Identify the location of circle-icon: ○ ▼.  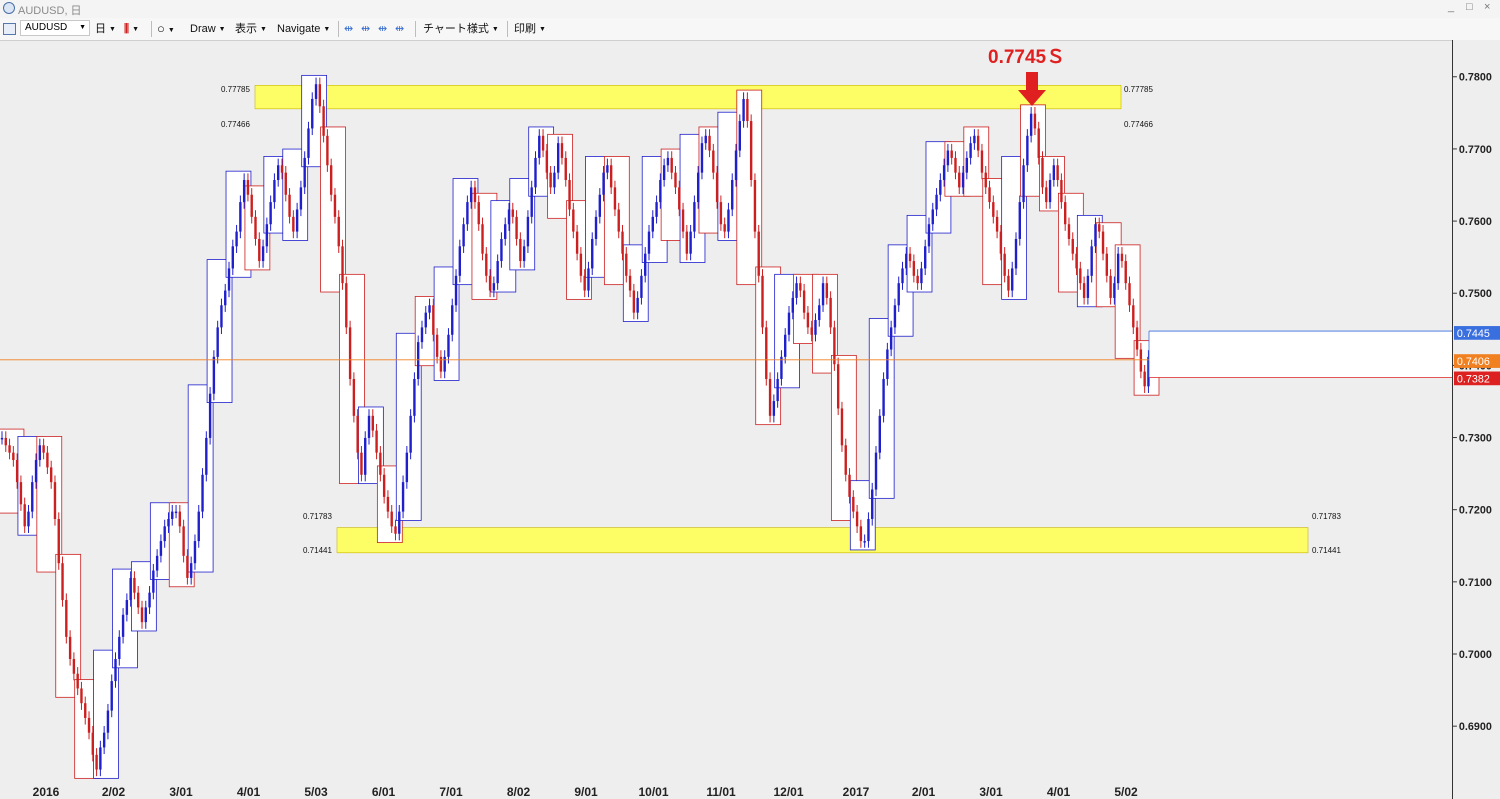
(166, 28).